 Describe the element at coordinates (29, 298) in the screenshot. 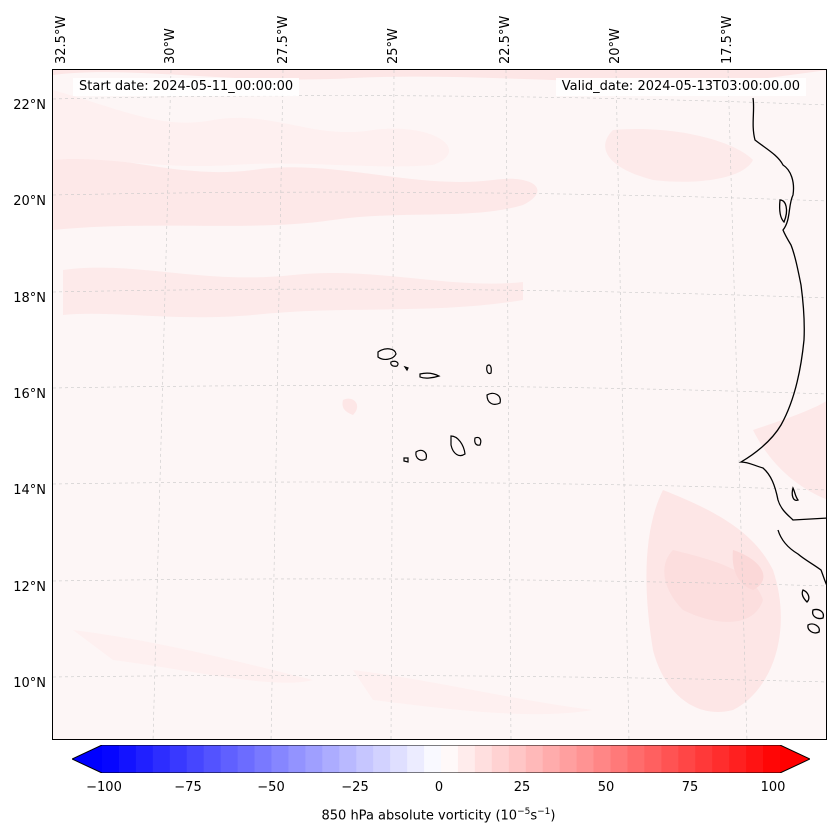

I see `lat-label-18n: 18°N` at that location.